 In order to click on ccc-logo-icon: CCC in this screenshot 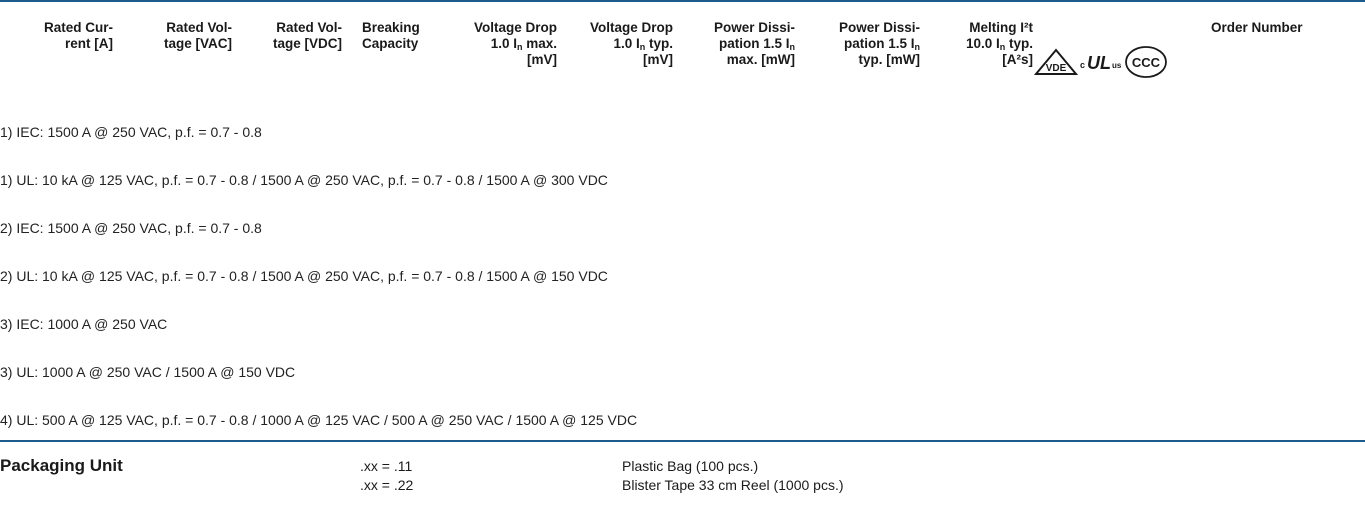, I will do `click(1146, 62)`.